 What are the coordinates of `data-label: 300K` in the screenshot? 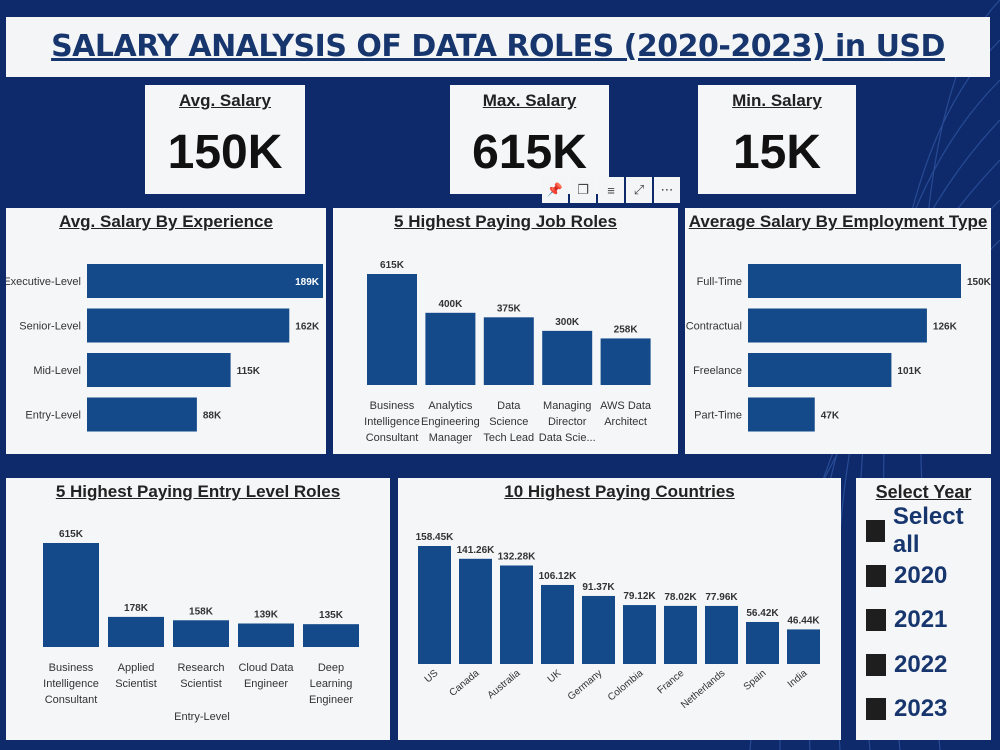 It's located at (567, 322).